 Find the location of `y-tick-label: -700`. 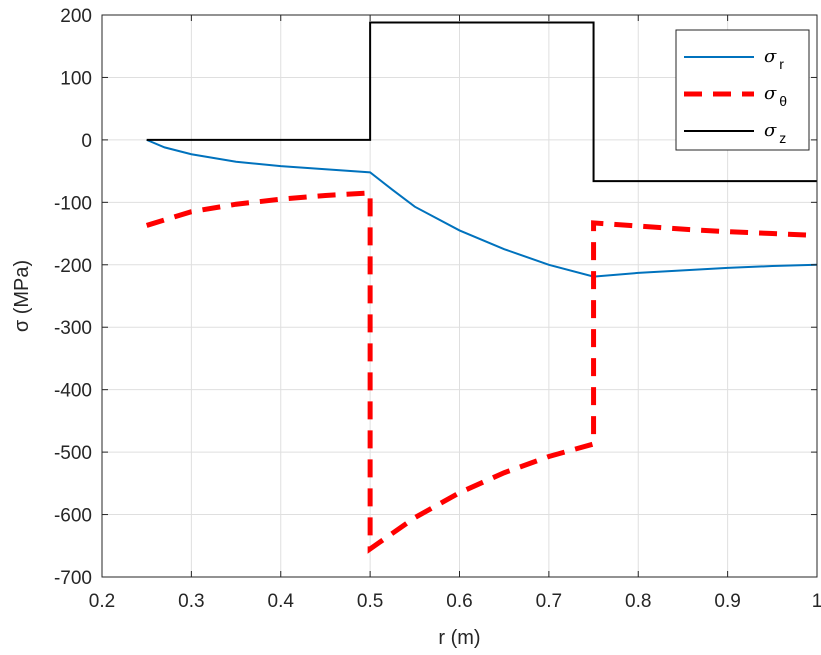

y-tick-label: -700 is located at coordinates (73, 578).